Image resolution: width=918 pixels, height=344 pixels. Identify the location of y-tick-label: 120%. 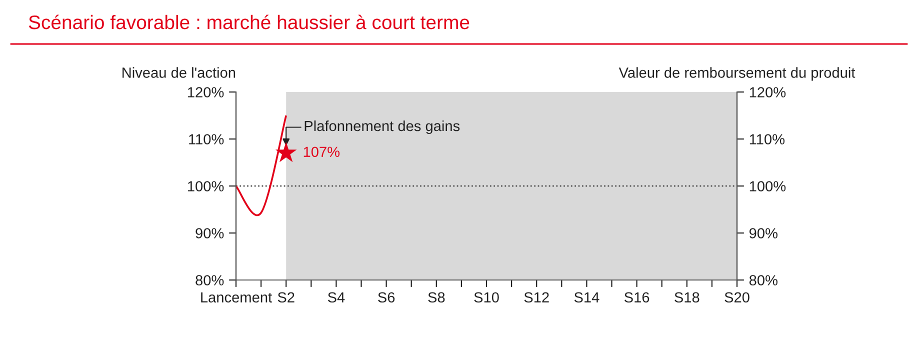
(206, 92).